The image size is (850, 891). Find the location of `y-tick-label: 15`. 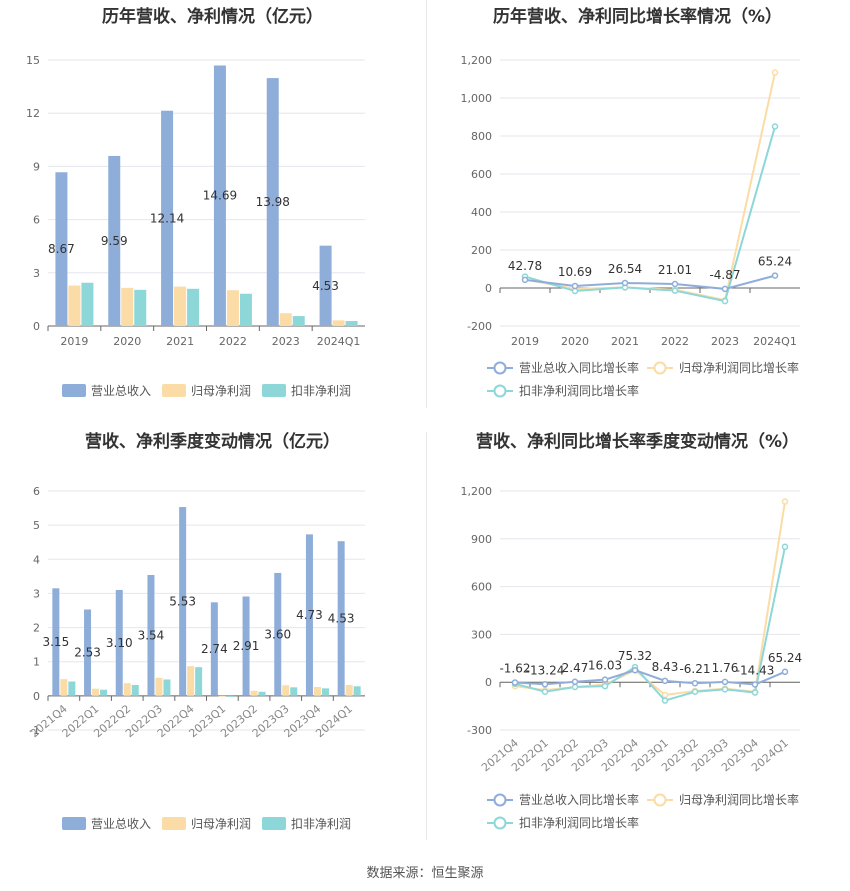

y-tick-label: 15 is located at coordinates (33, 60).